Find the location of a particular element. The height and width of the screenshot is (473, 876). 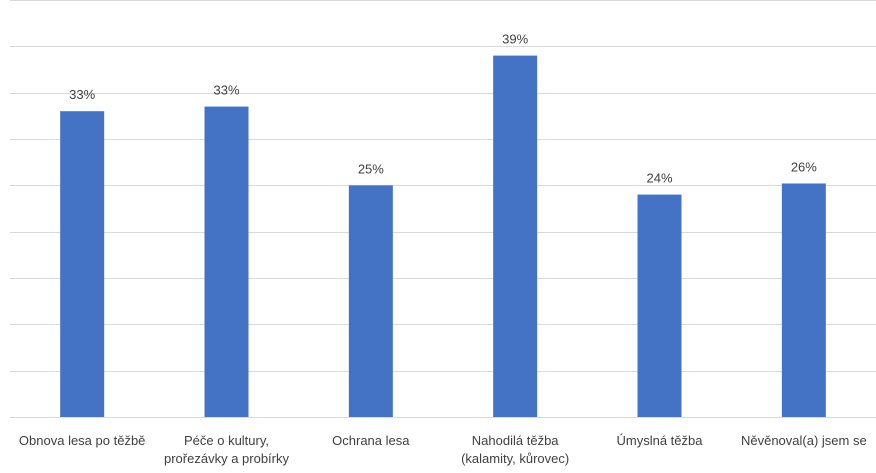

category-label: Ochrana lesa is located at coordinates (371, 440).